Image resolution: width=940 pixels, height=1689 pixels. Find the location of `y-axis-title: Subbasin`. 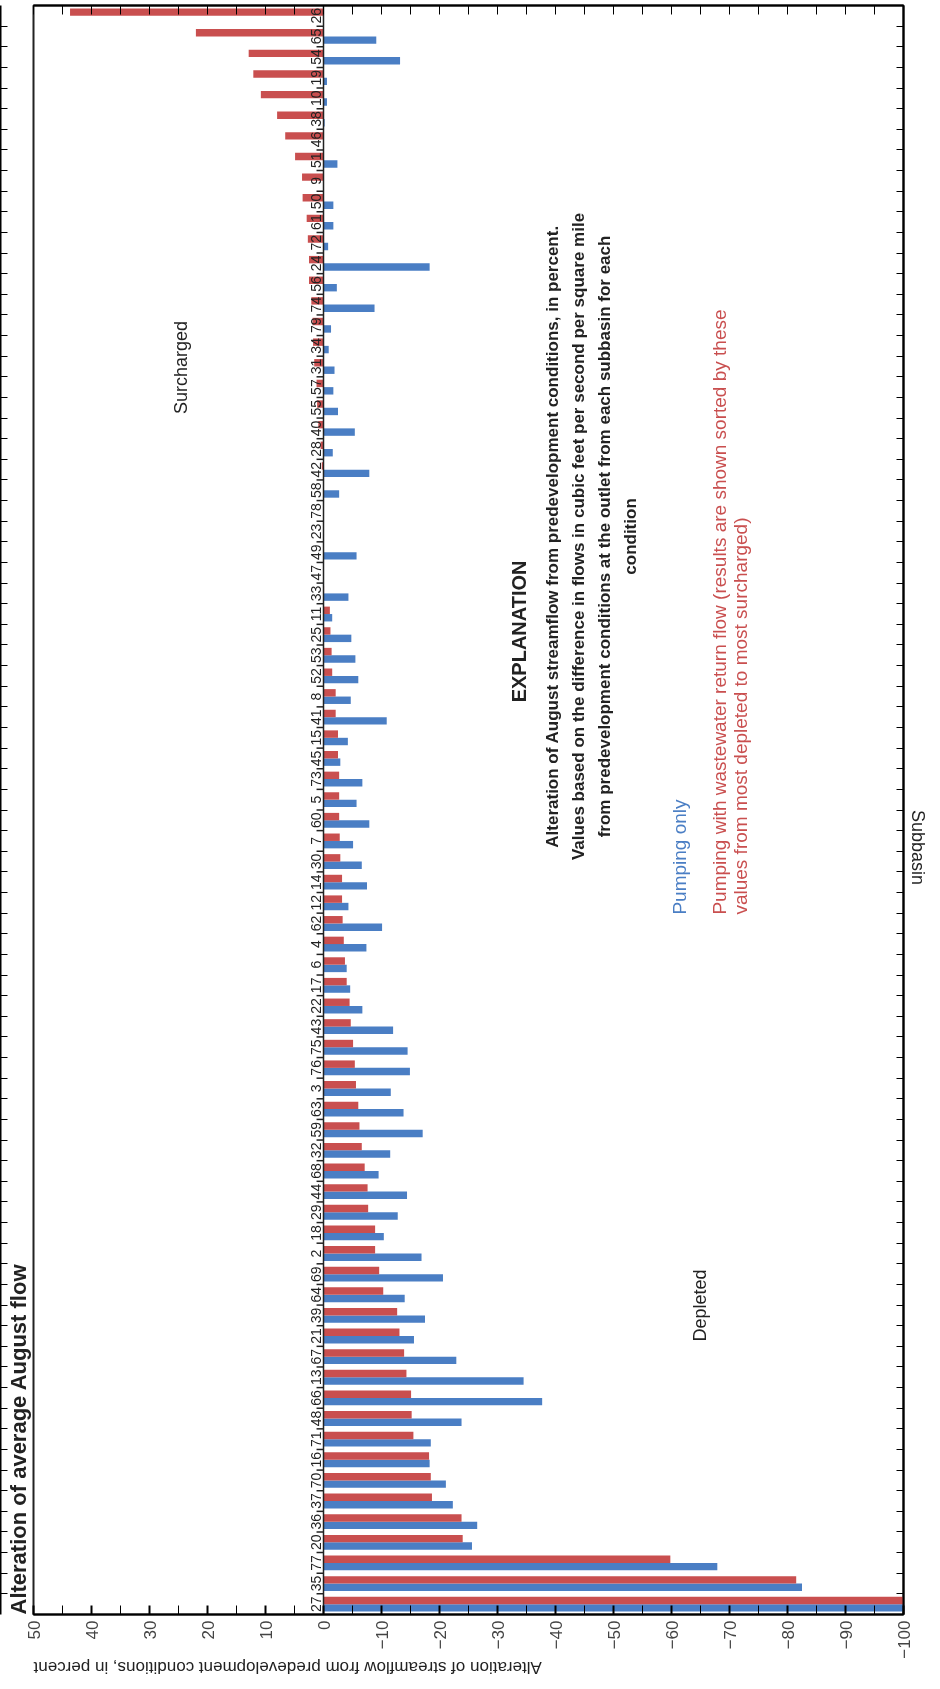

y-axis-title: Subbasin is located at coordinates (917, 848).